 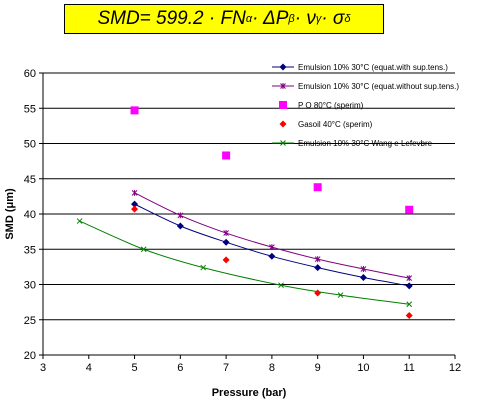 I want to click on x-tick-label-10: 10, so click(x=363, y=368).